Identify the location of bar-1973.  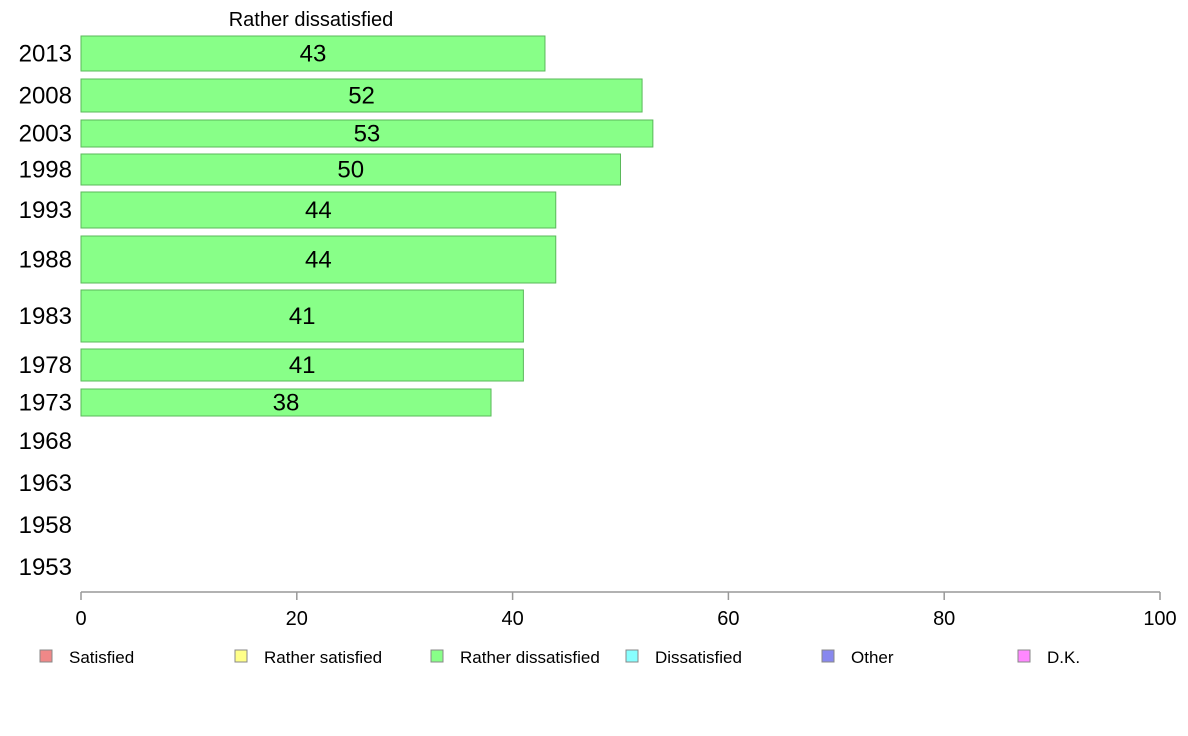
(286, 402).